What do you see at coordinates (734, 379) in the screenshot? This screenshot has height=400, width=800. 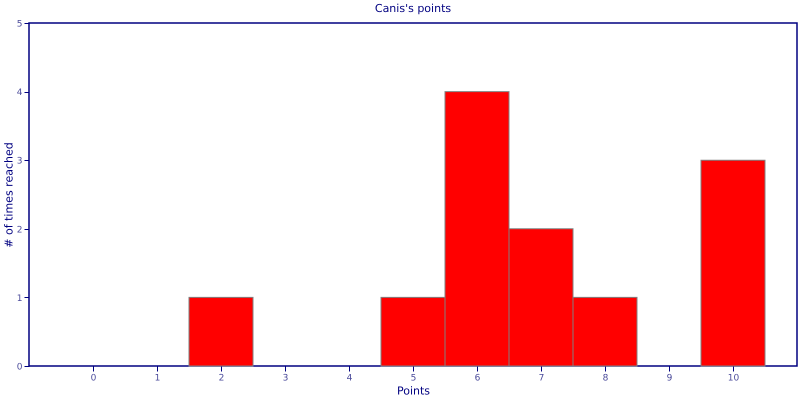 I see `x-tick-label: 10` at bounding box center [734, 379].